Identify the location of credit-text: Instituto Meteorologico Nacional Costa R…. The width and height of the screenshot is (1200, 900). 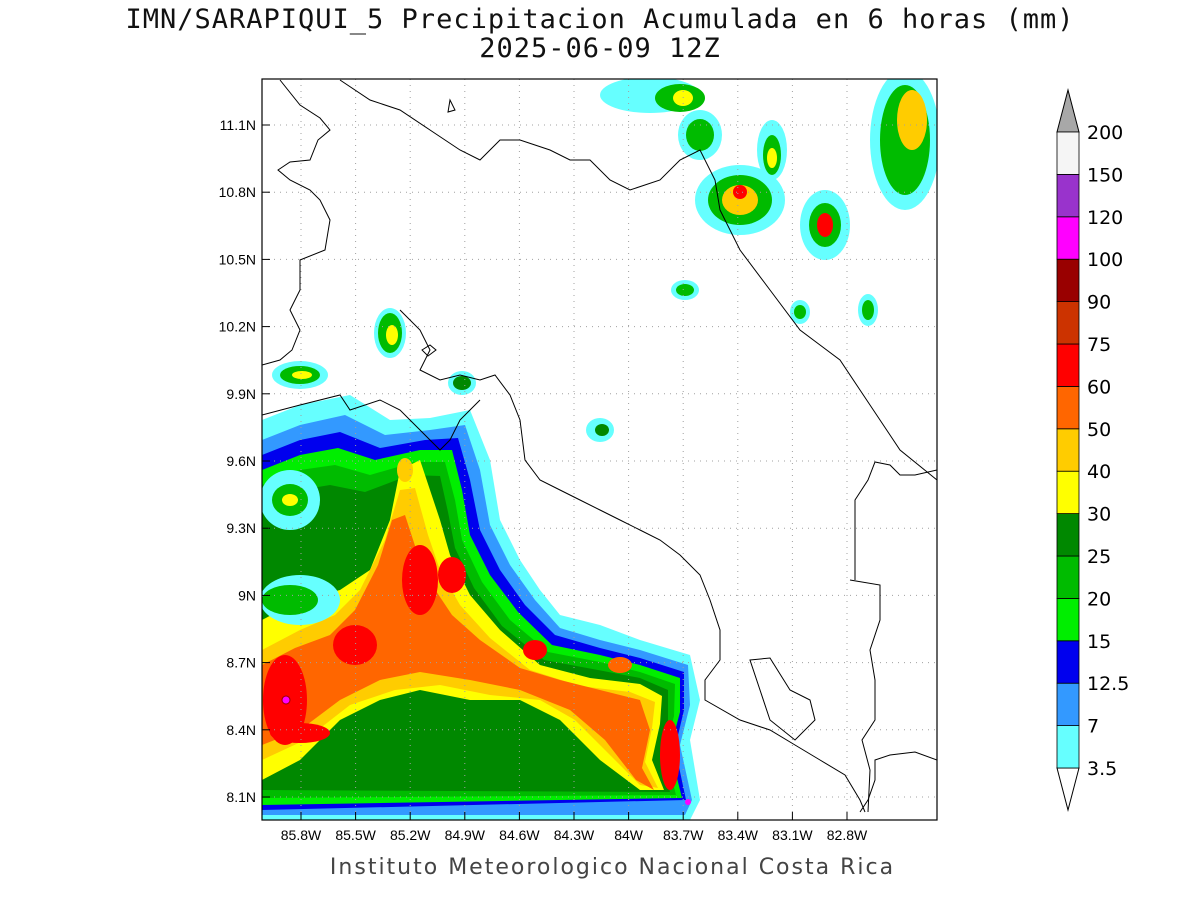
(612, 867).